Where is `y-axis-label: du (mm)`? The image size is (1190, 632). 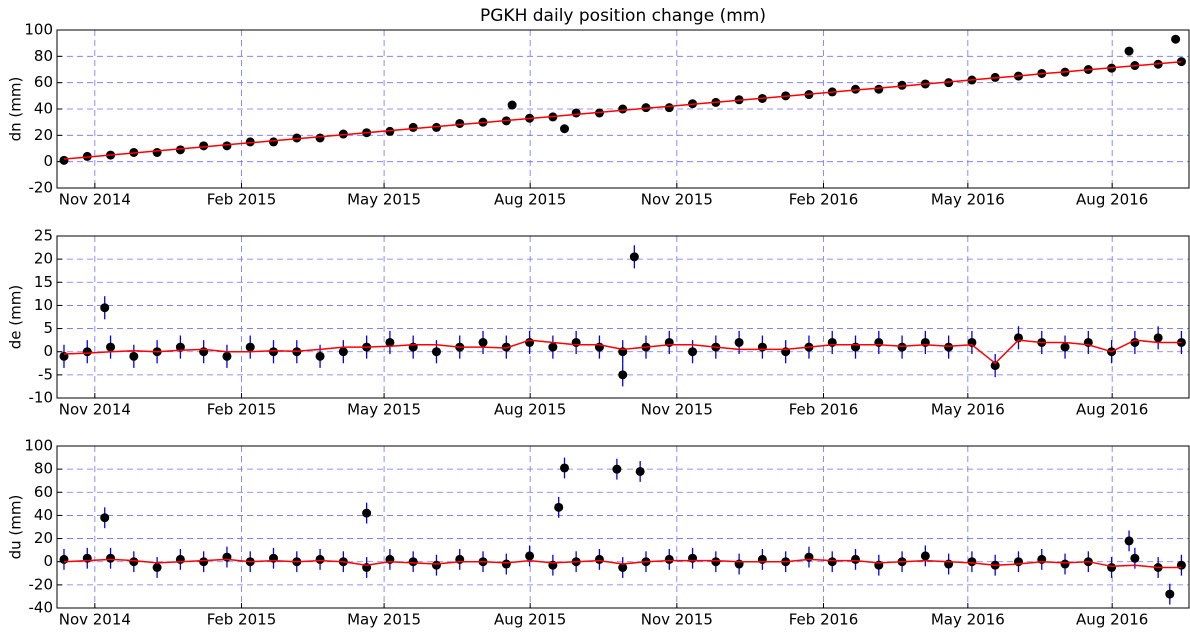
y-axis-label: du (mm) is located at coordinates (16, 527).